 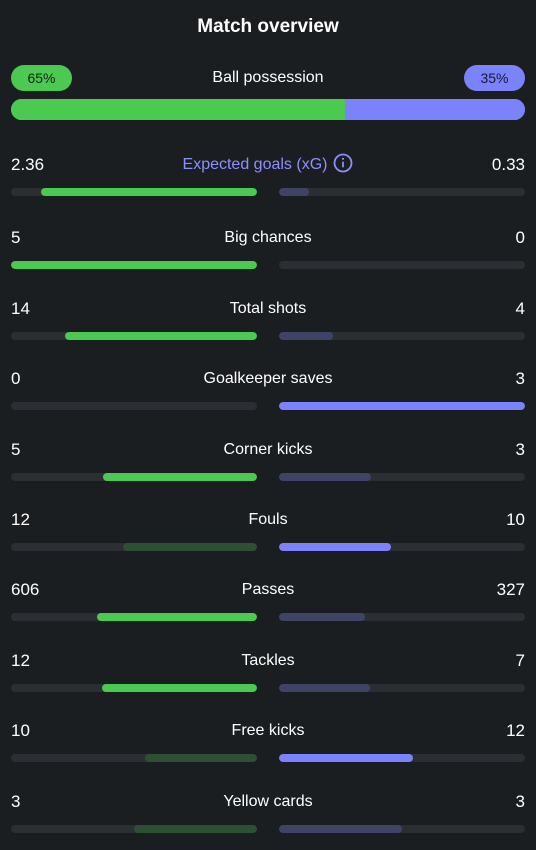 I want to click on stat-row: 12 Fouls 10, so click(x=268, y=530).